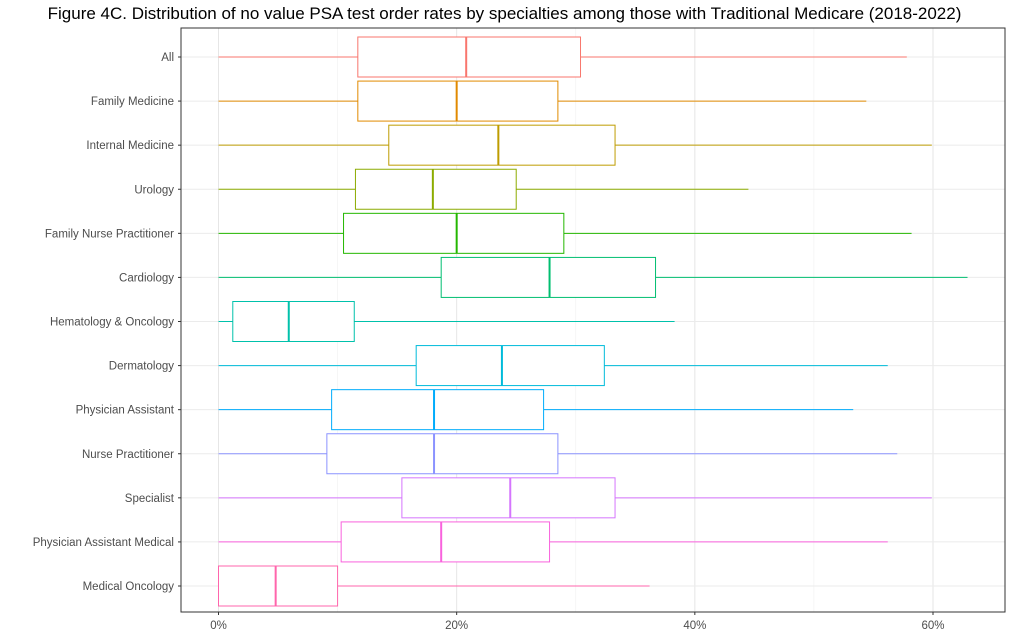  I want to click on y-tick-label: Family Nurse Practitioner, so click(109, 234).